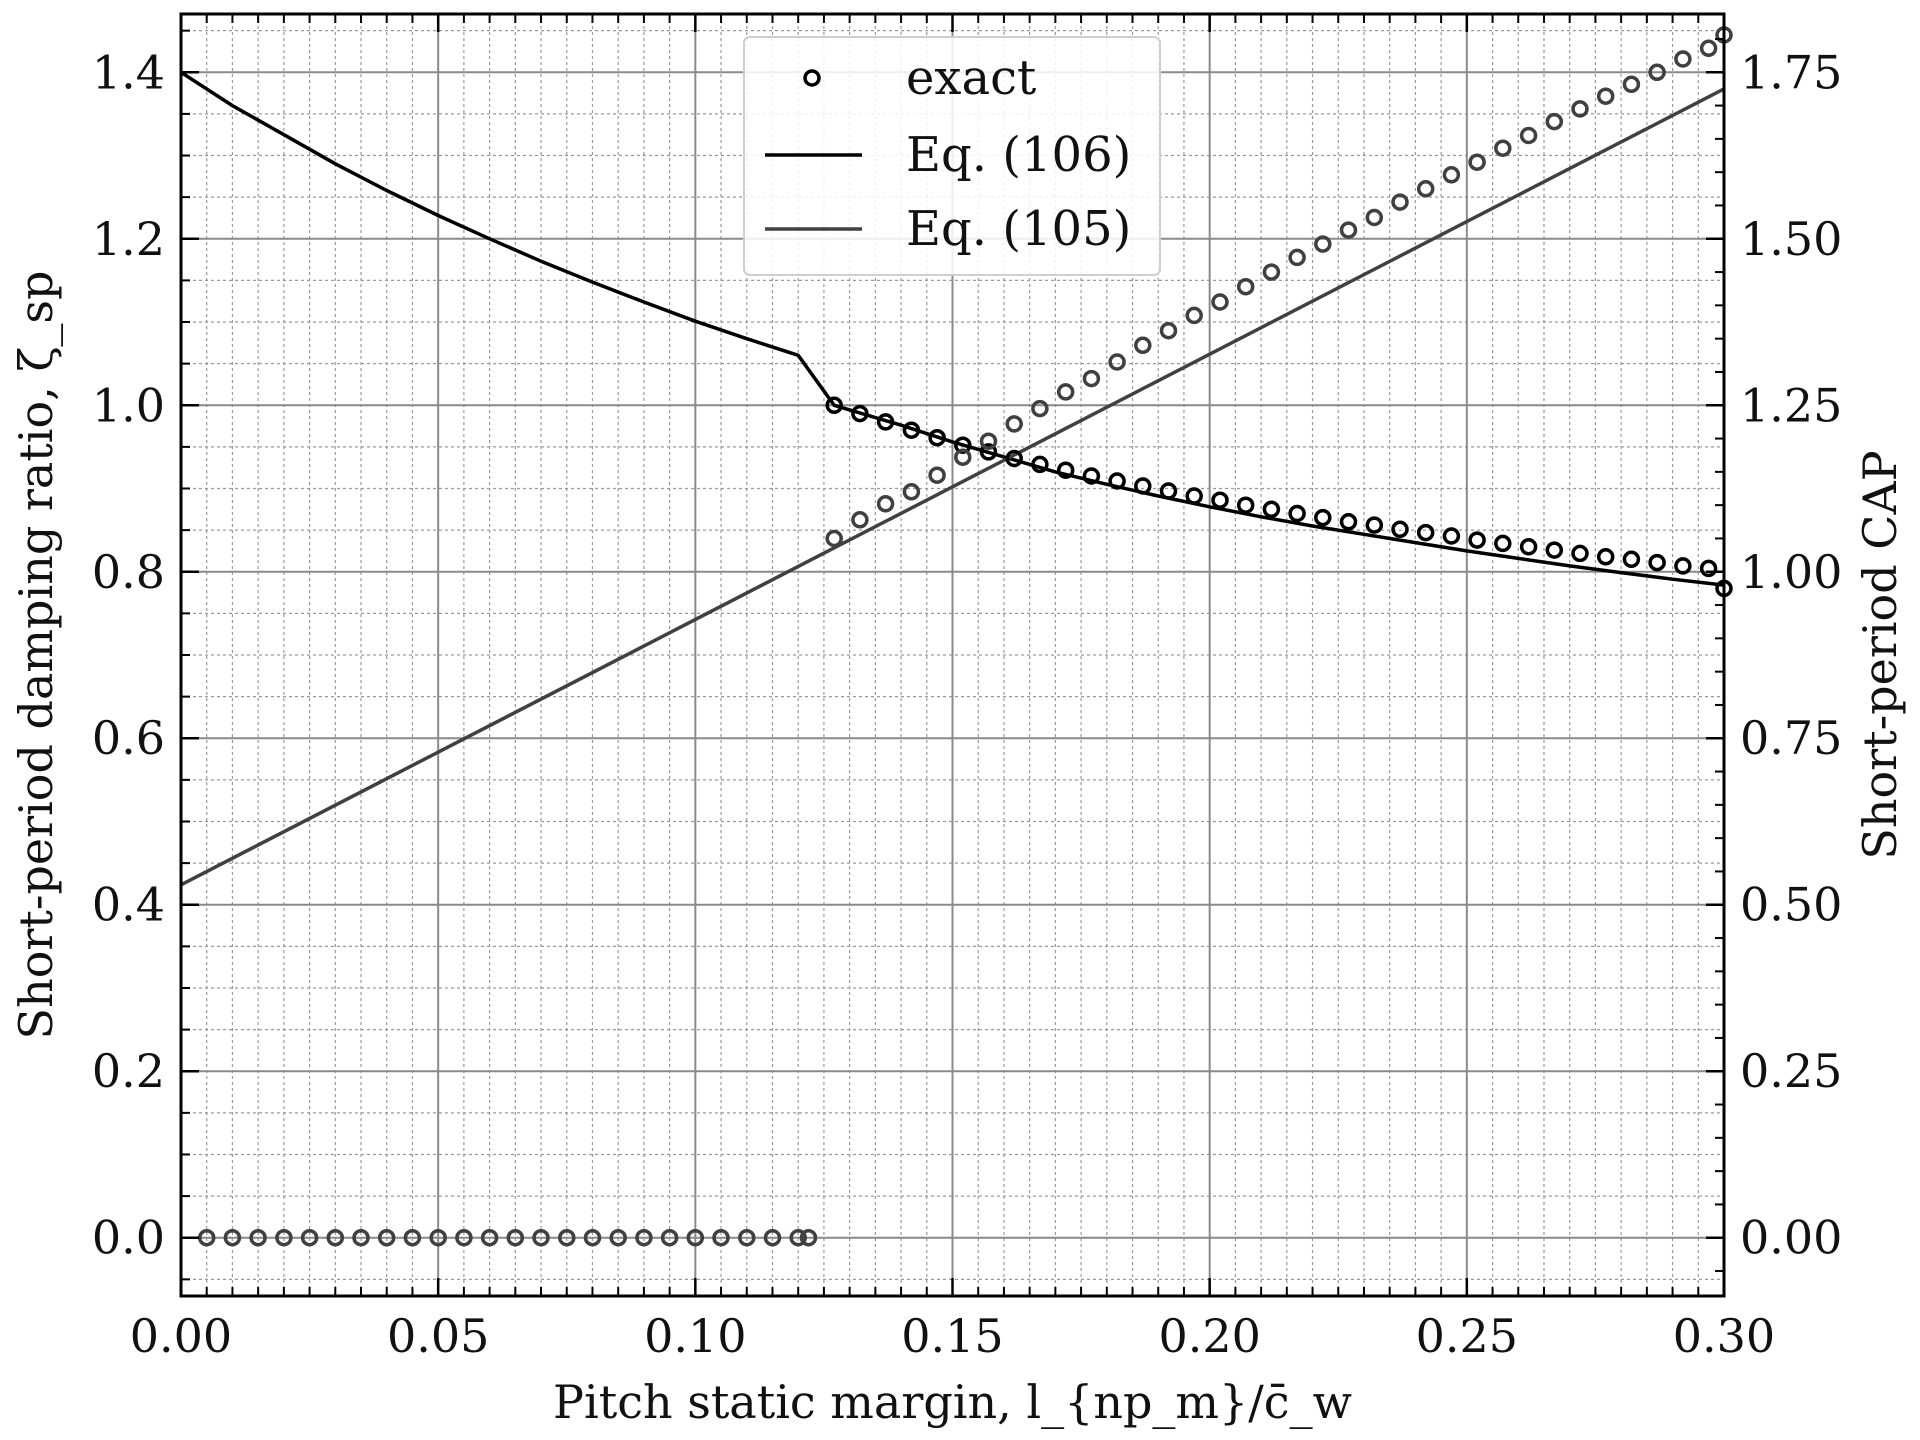  I want to click on y-right-tick-label: 1.75, so click(1791, 72).